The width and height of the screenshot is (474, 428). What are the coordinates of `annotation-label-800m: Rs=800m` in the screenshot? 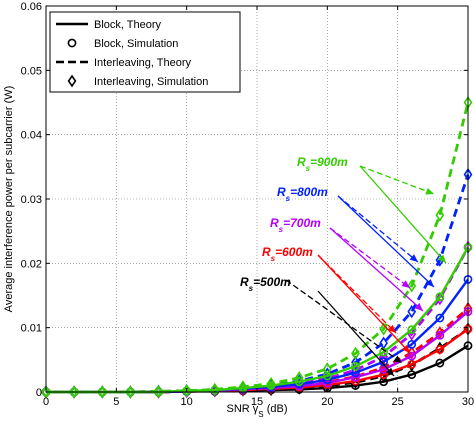 It's located at (302, 194).